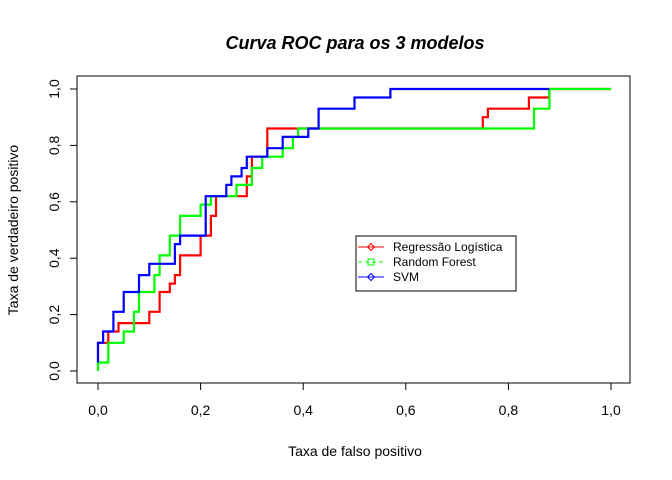 This screenshot has height=480, width=672. Describe the element at coordinates (54, 89) in the screenshot. I see `y-tick-label: 1,0` at that location.